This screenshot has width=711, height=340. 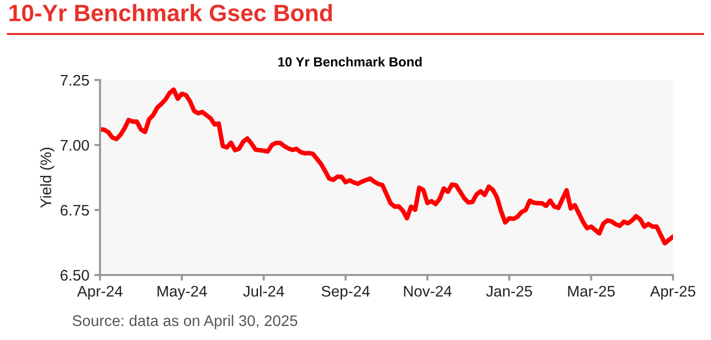 I want to click on y-tick-label: 6.75, so click(x=74, y=210).